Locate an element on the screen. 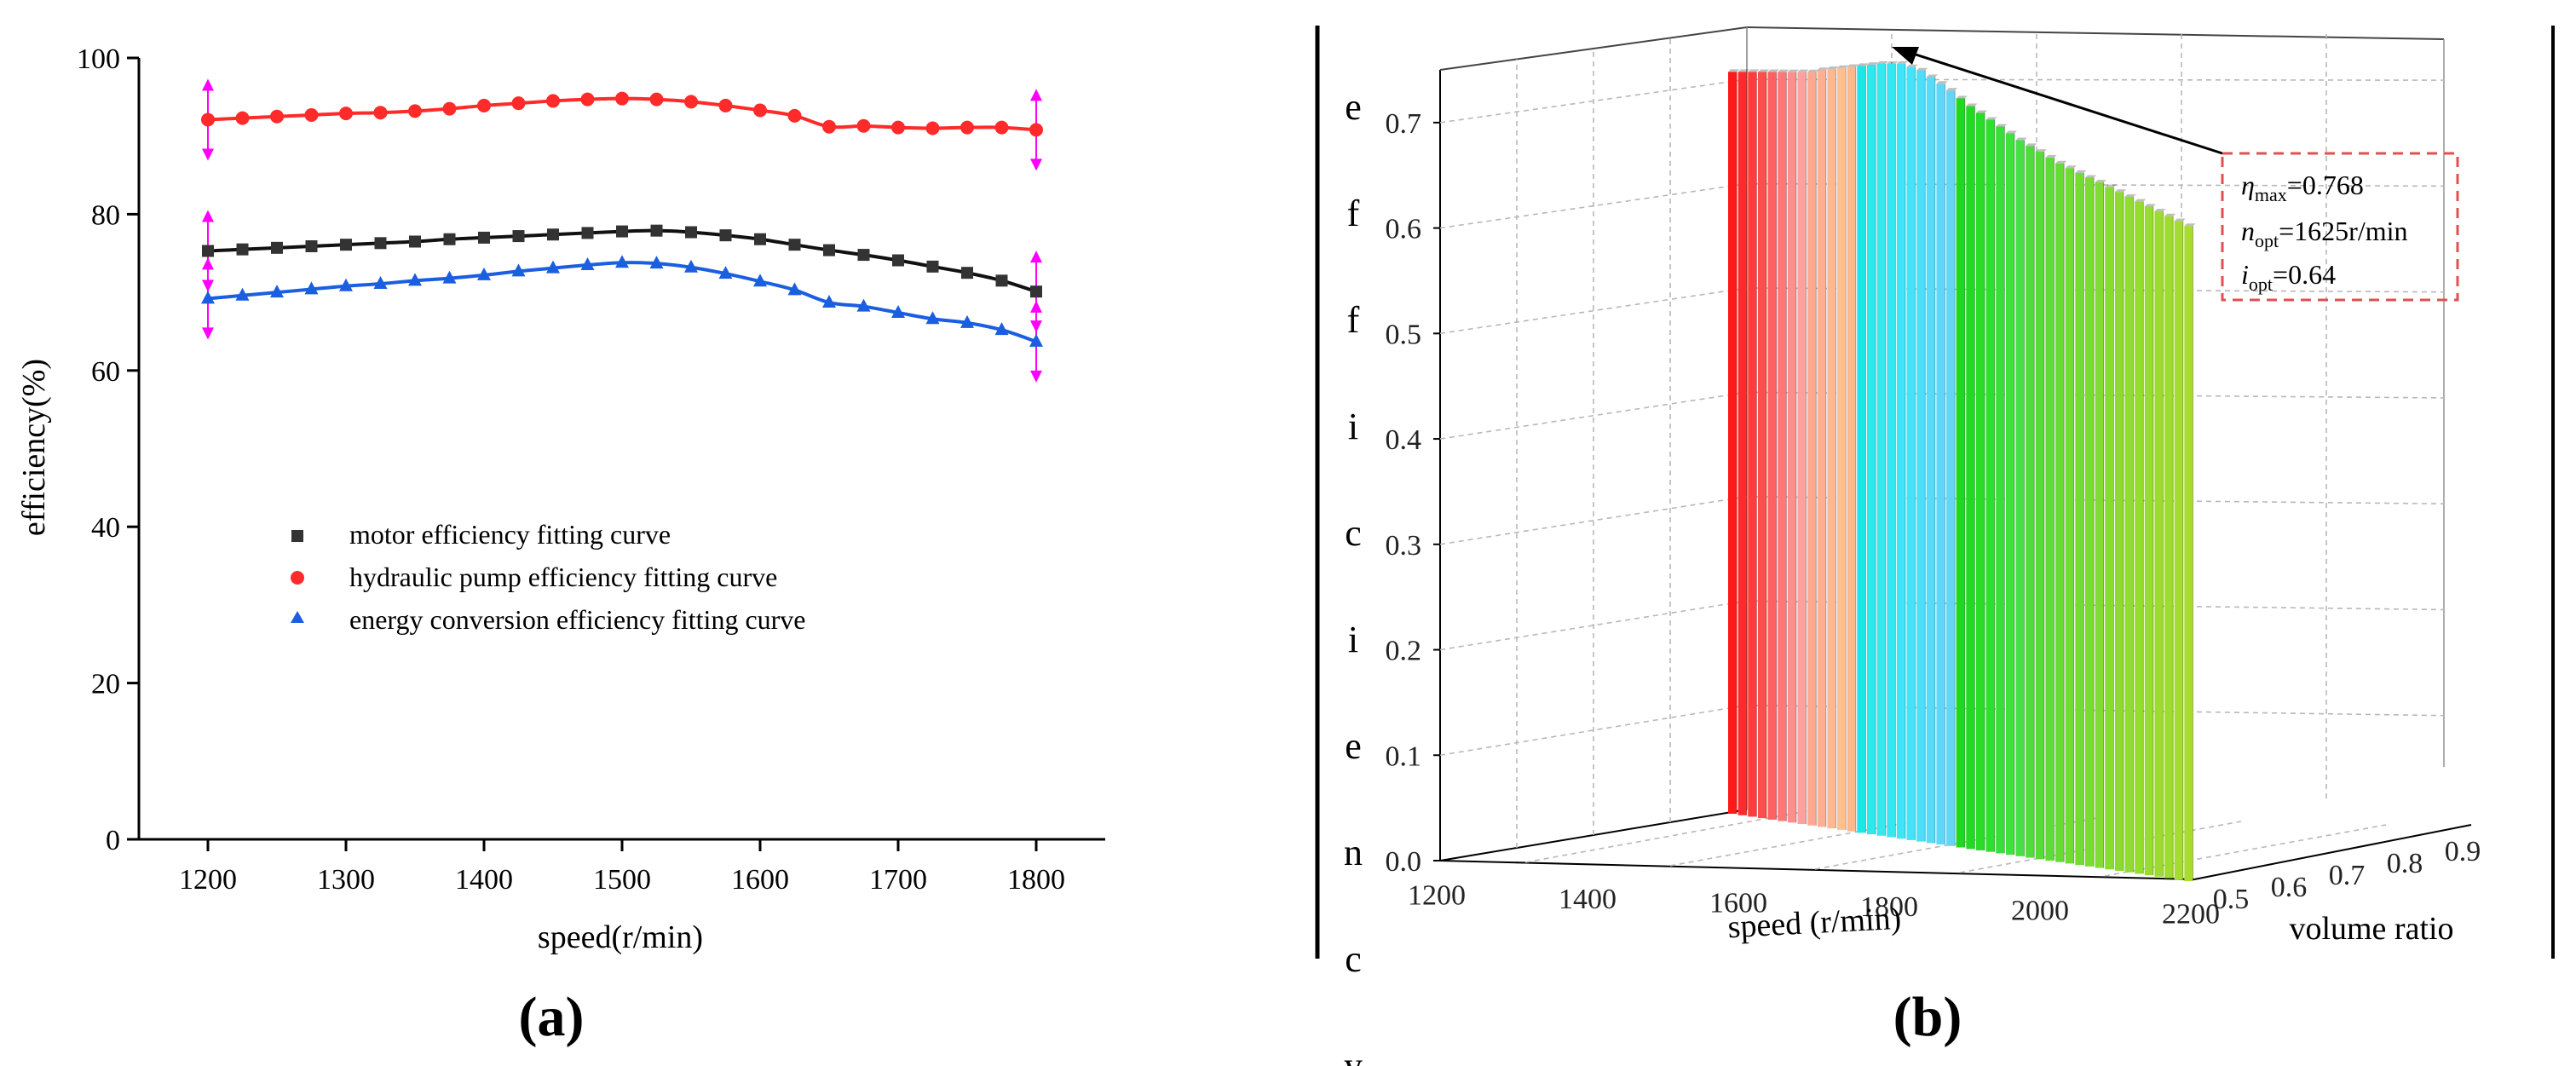 The height and width of the screenshot is (1066, 2576). panel-a-y-tick-label: 0 is located at coordinates (113, 840).